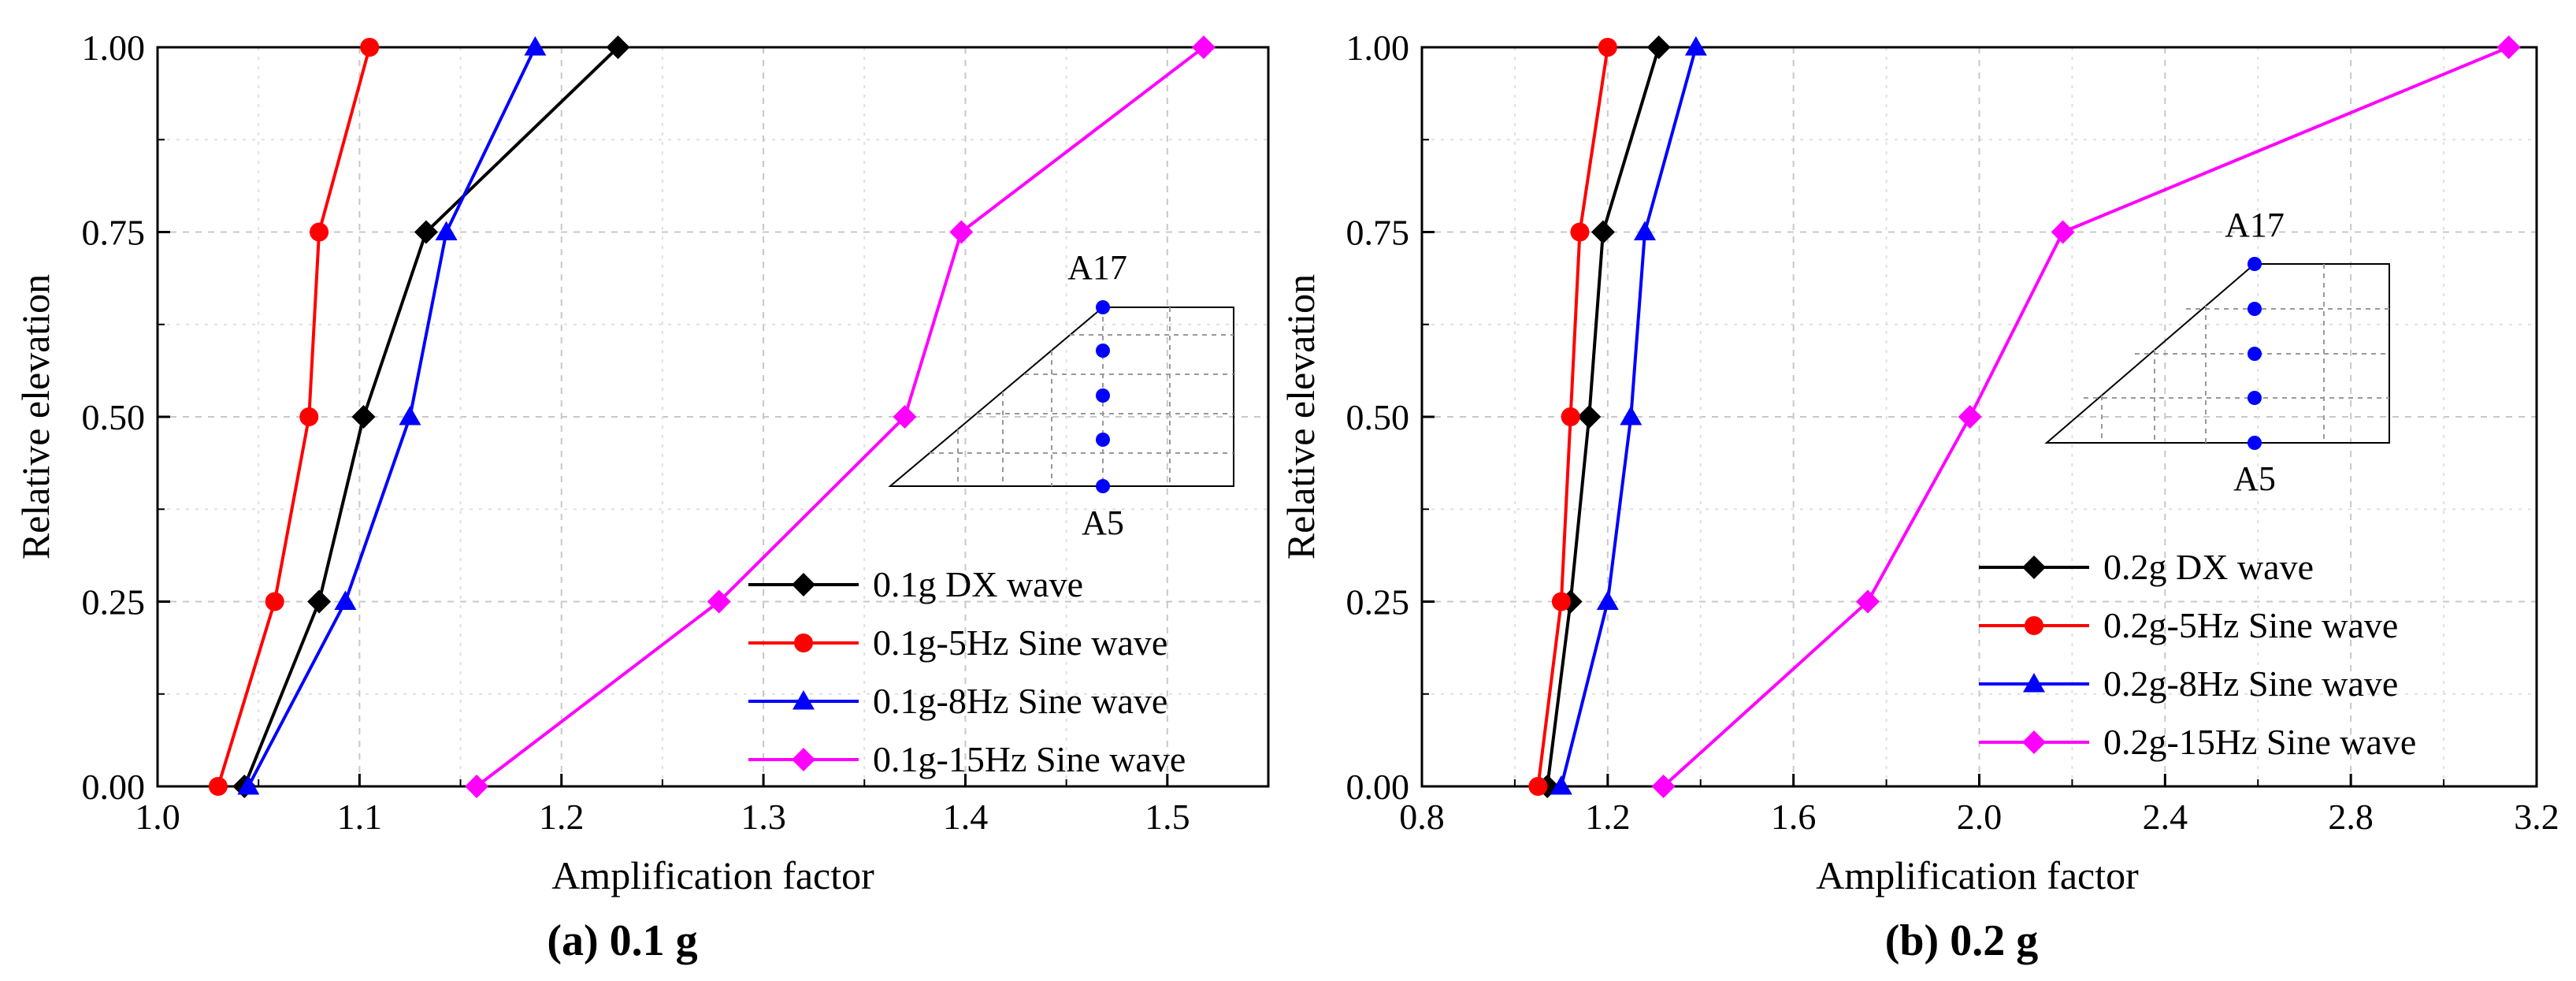 Image resolution: width=2576 pixels, height=981 pixels. Describe the element at coordinates (712, 875) in the screenshot. I see `x-axis-label-a: Amplification factor` at that location.